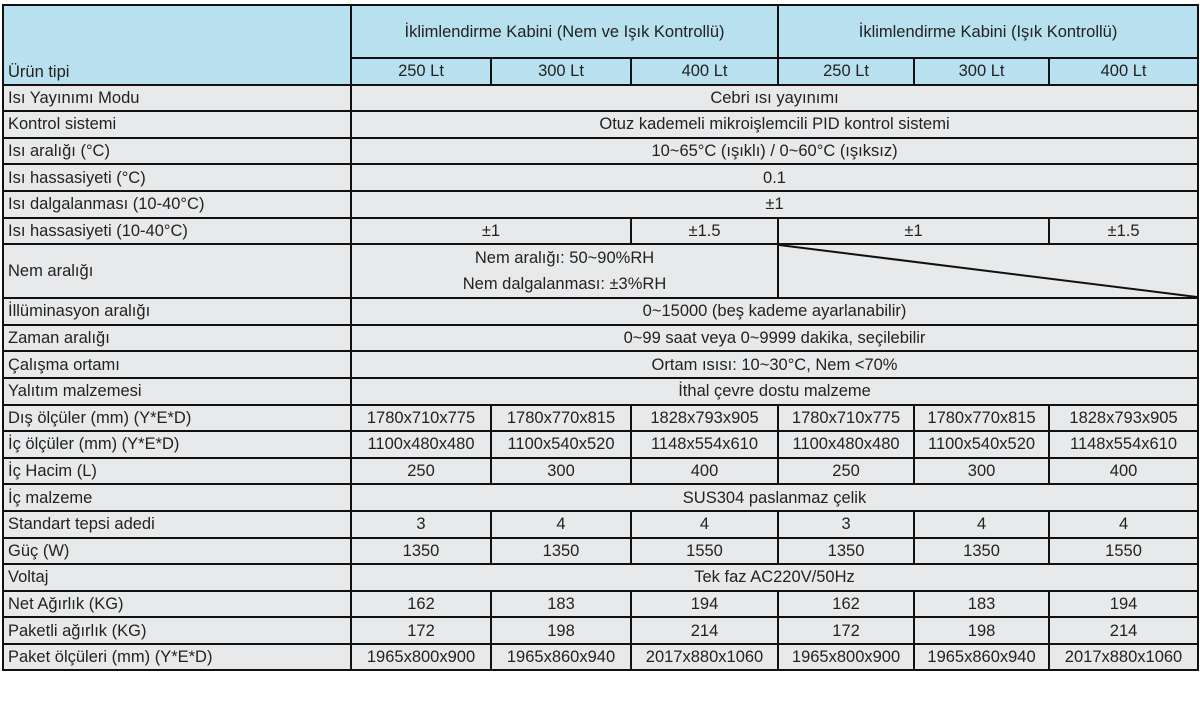  What do you see at coordinates (177, 124) in the screenshot?
I see `row-label: Kontrol sistemi` at bounding box center [177, 124].